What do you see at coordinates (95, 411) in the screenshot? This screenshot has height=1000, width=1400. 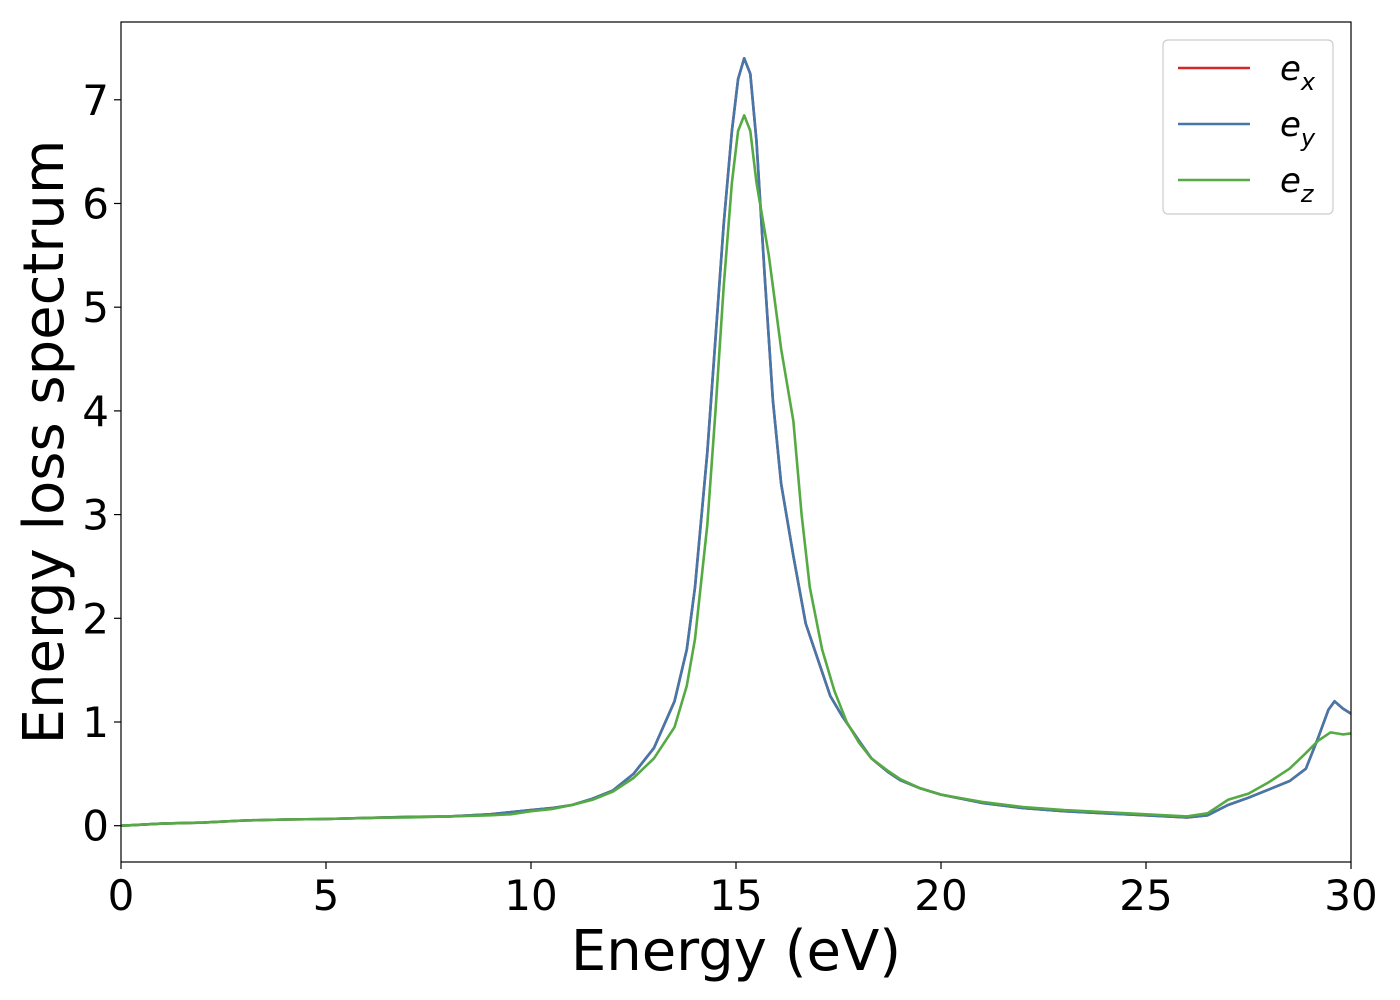 I see `y-tick-label: 4` at bounding box center [95, 411].